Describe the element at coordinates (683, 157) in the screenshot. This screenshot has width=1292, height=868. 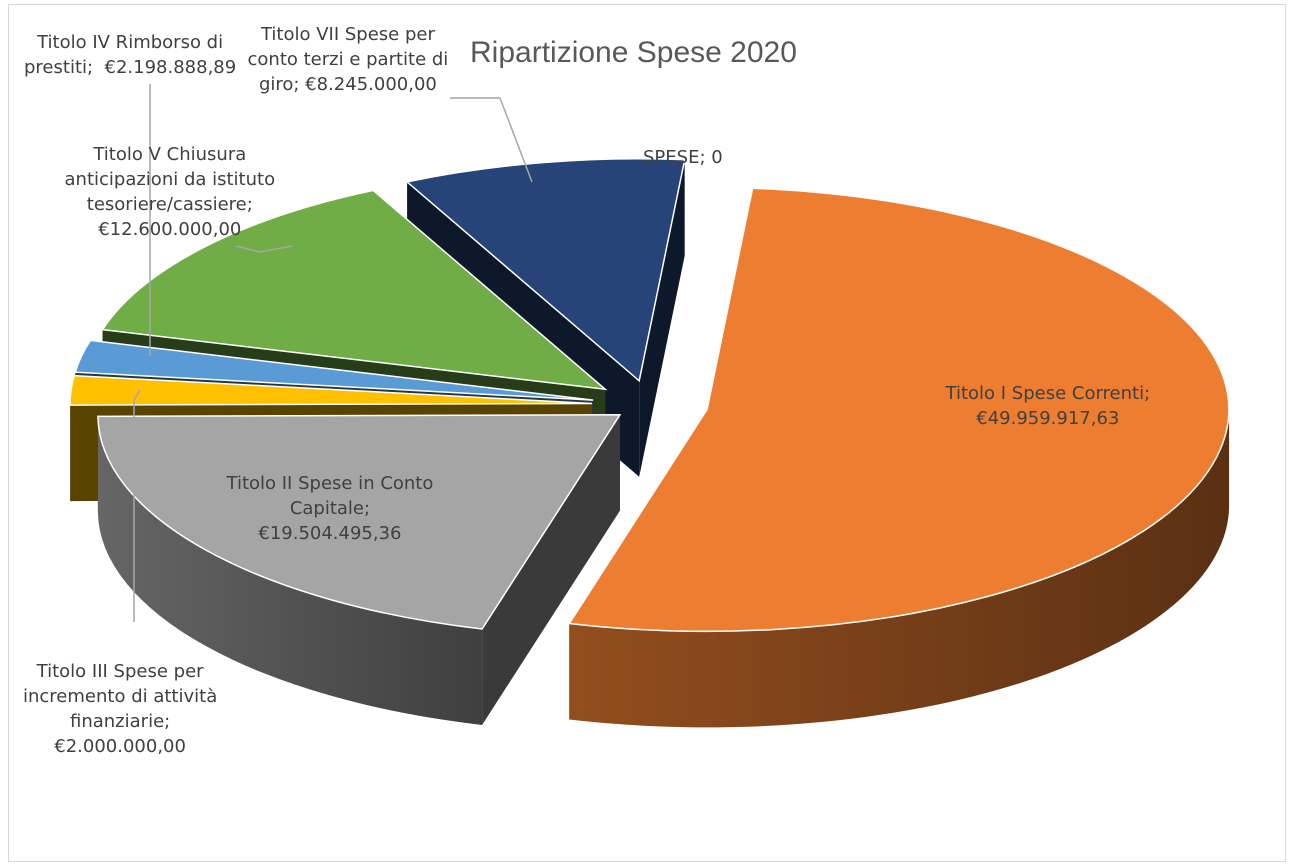
I see `data-label-spese: SPESE; 0` at that location.